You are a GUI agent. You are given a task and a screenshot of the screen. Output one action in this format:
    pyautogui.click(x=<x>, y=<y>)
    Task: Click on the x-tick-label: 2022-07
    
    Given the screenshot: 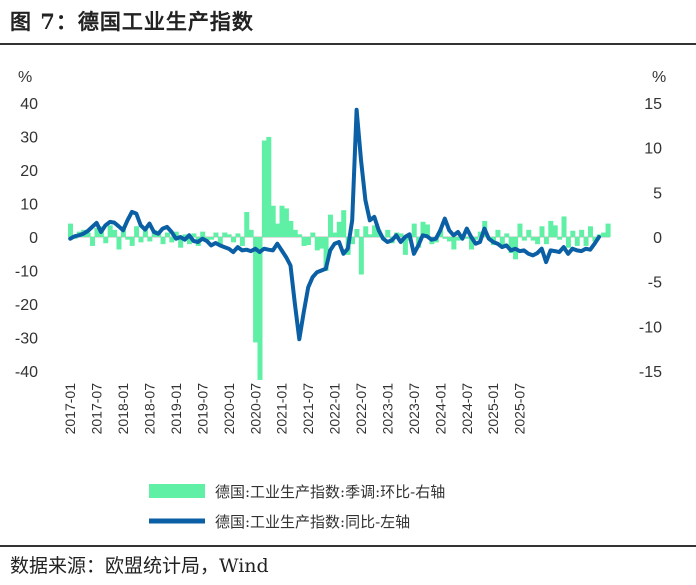 What is the action you would take?
    pyautogui.click(x=361, y=409)
    